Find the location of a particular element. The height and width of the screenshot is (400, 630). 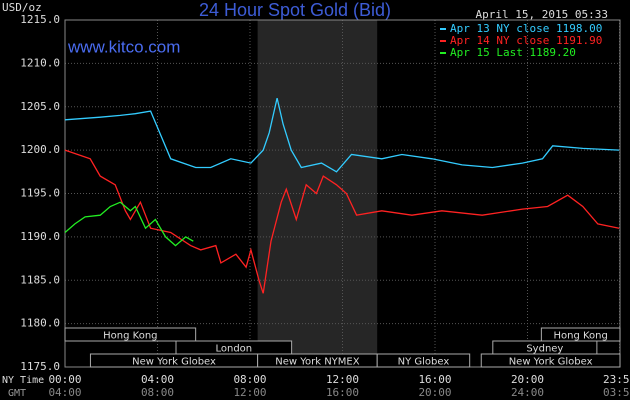

y-tick-label: 1190.0 is located at coordinates (40, 236).